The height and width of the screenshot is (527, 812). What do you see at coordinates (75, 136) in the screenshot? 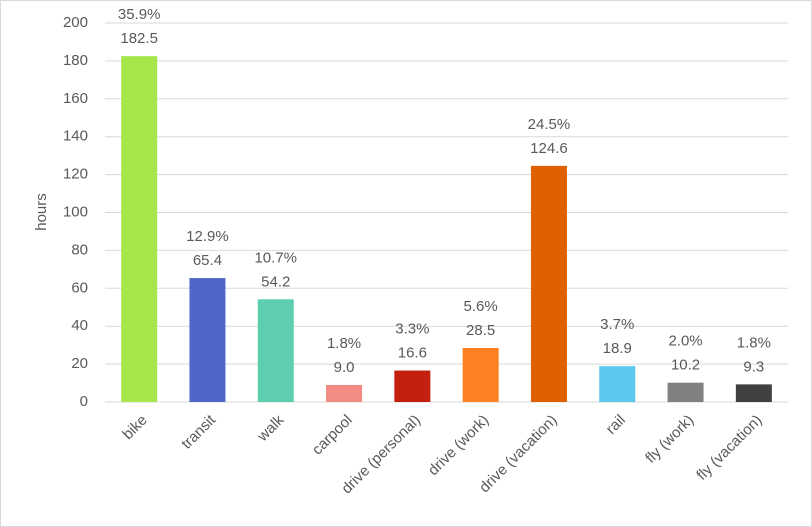
I see `y-tick-label: 140` at bounding box center [75, 136].